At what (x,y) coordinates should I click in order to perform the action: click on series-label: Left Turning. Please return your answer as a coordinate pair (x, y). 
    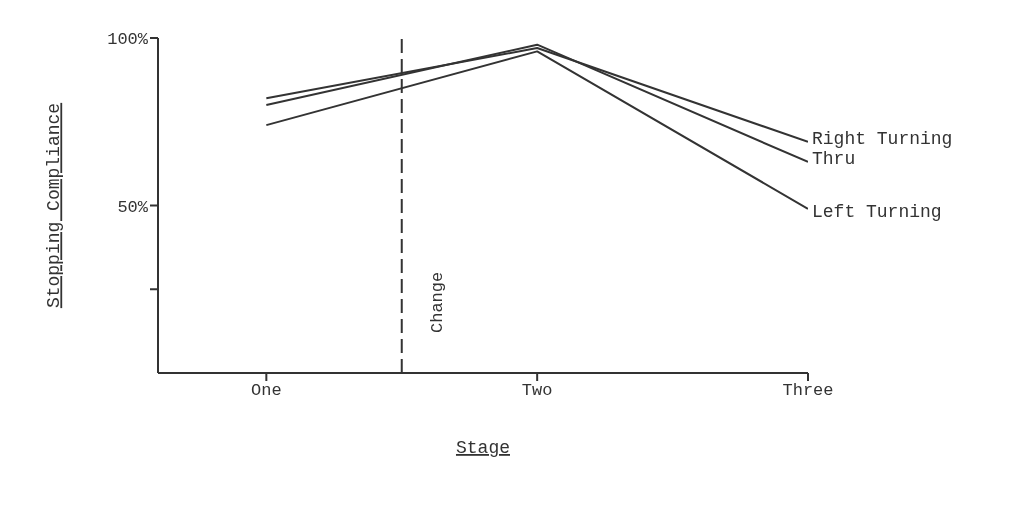
    Looking at the image, I should click on (877, 211).